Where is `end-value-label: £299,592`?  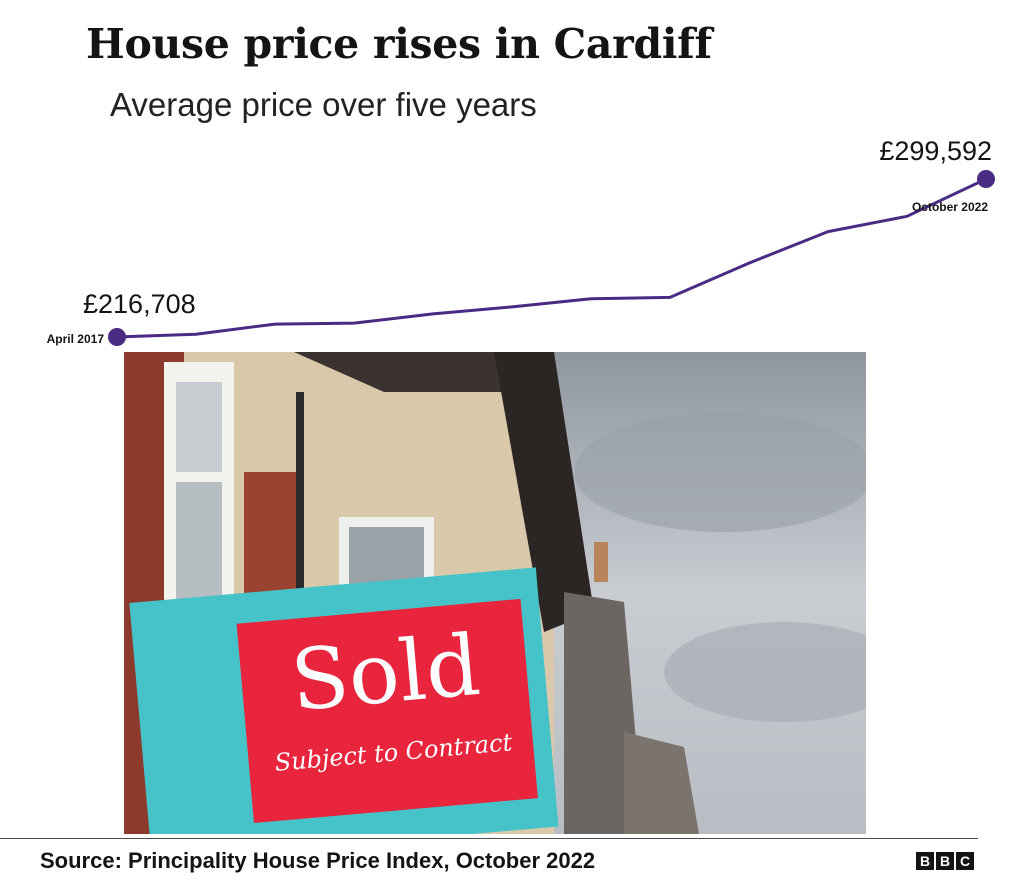 end-value-label: £299,592 is located at coordinates (935, 151).